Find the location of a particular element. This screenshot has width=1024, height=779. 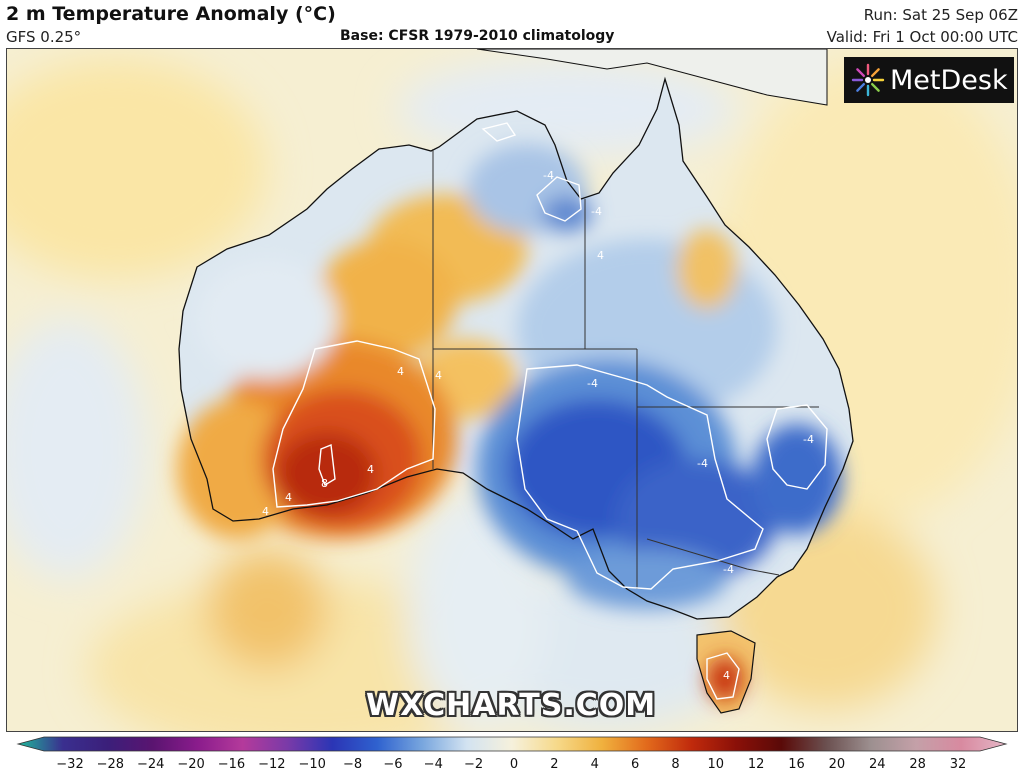

contour-minus4-southeast is located at coordinates (640, 477).